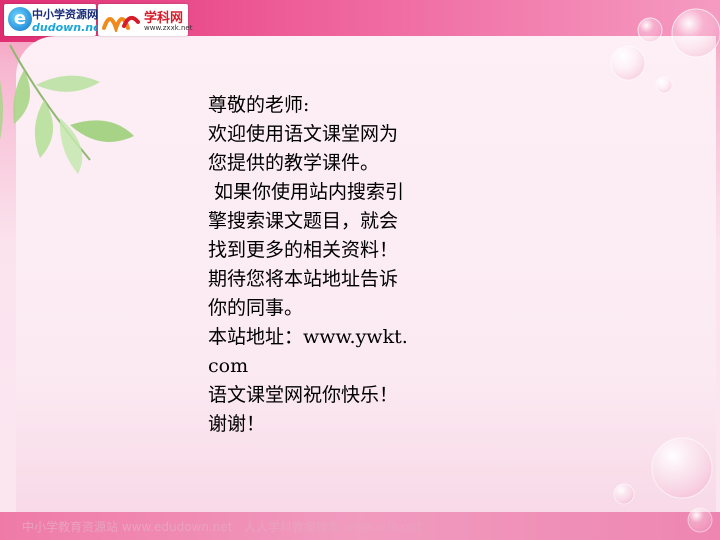  I want to click on text-line: 尊敬的老师:, so click(333, 105).